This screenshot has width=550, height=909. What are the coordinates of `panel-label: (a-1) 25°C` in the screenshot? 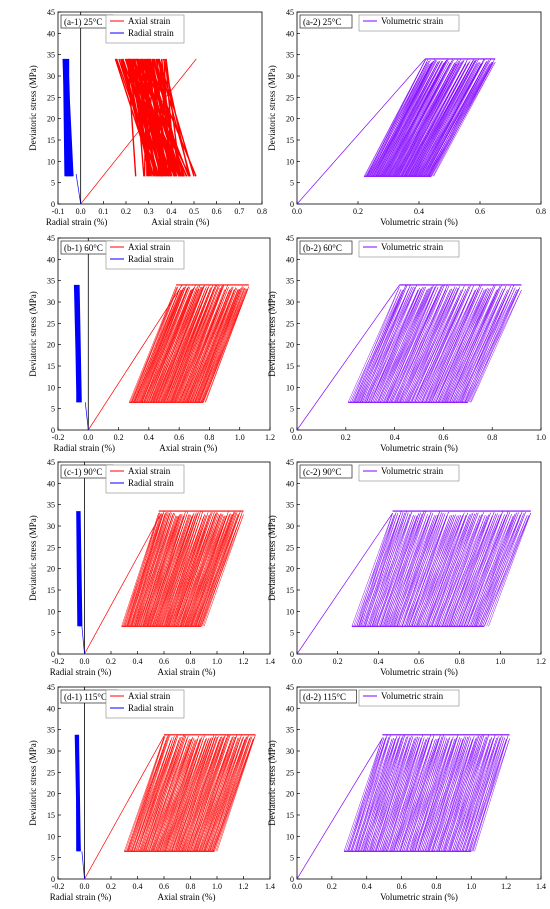 It's located at (87, 21).